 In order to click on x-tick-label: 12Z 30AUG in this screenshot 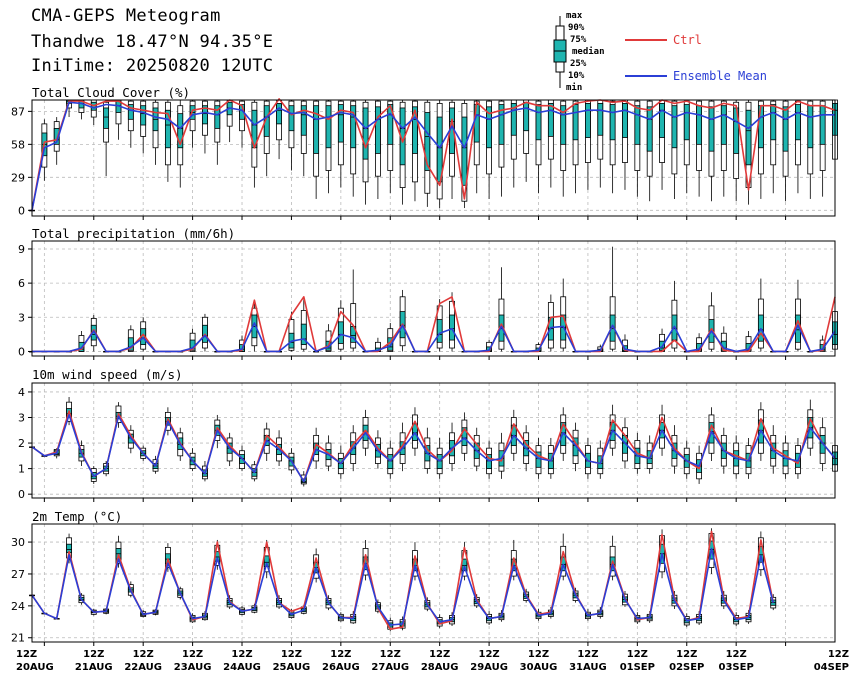, I will do `click(539, 661)`.